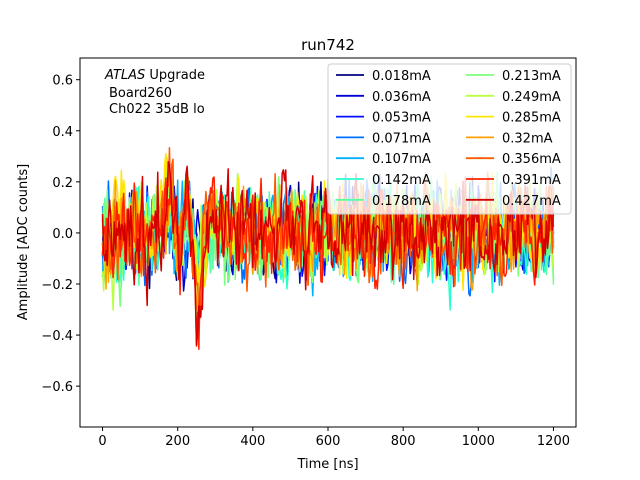 This screenshot has height=480, width=640. What do you see at coordinates (157, 109) in the screenshot?
I see `channel-label: Ch022 35dB lo` at bounding box center [157, 109].